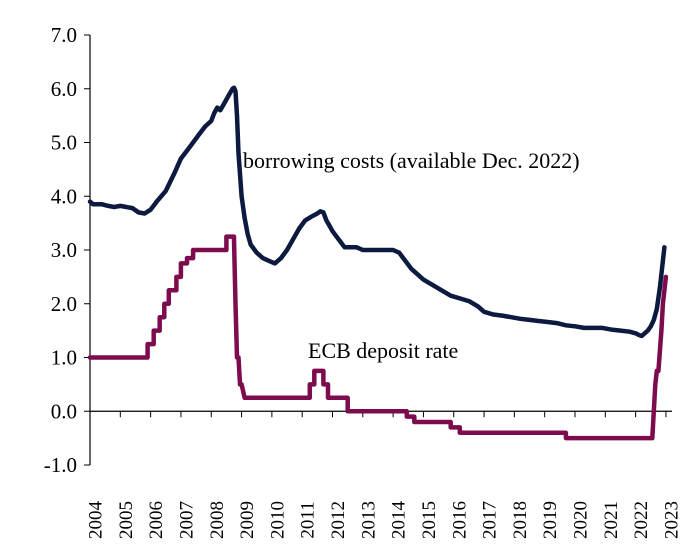 This screenshot has height=557, width=700. What do you see at coordinates (186, 520) in the screenshot?
I see `x-tick-label: 2007` at bounding box center [186, 520].